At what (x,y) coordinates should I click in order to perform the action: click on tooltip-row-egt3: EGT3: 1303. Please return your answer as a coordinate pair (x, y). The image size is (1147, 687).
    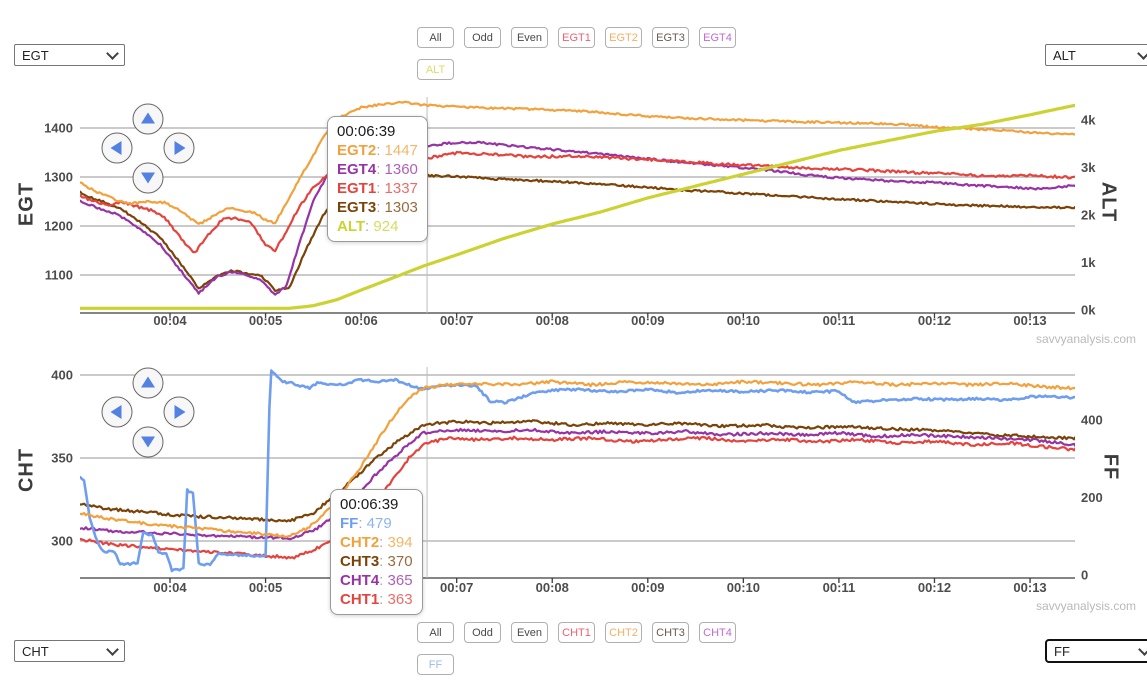
    Looking at the image, I should click on (377, 207).